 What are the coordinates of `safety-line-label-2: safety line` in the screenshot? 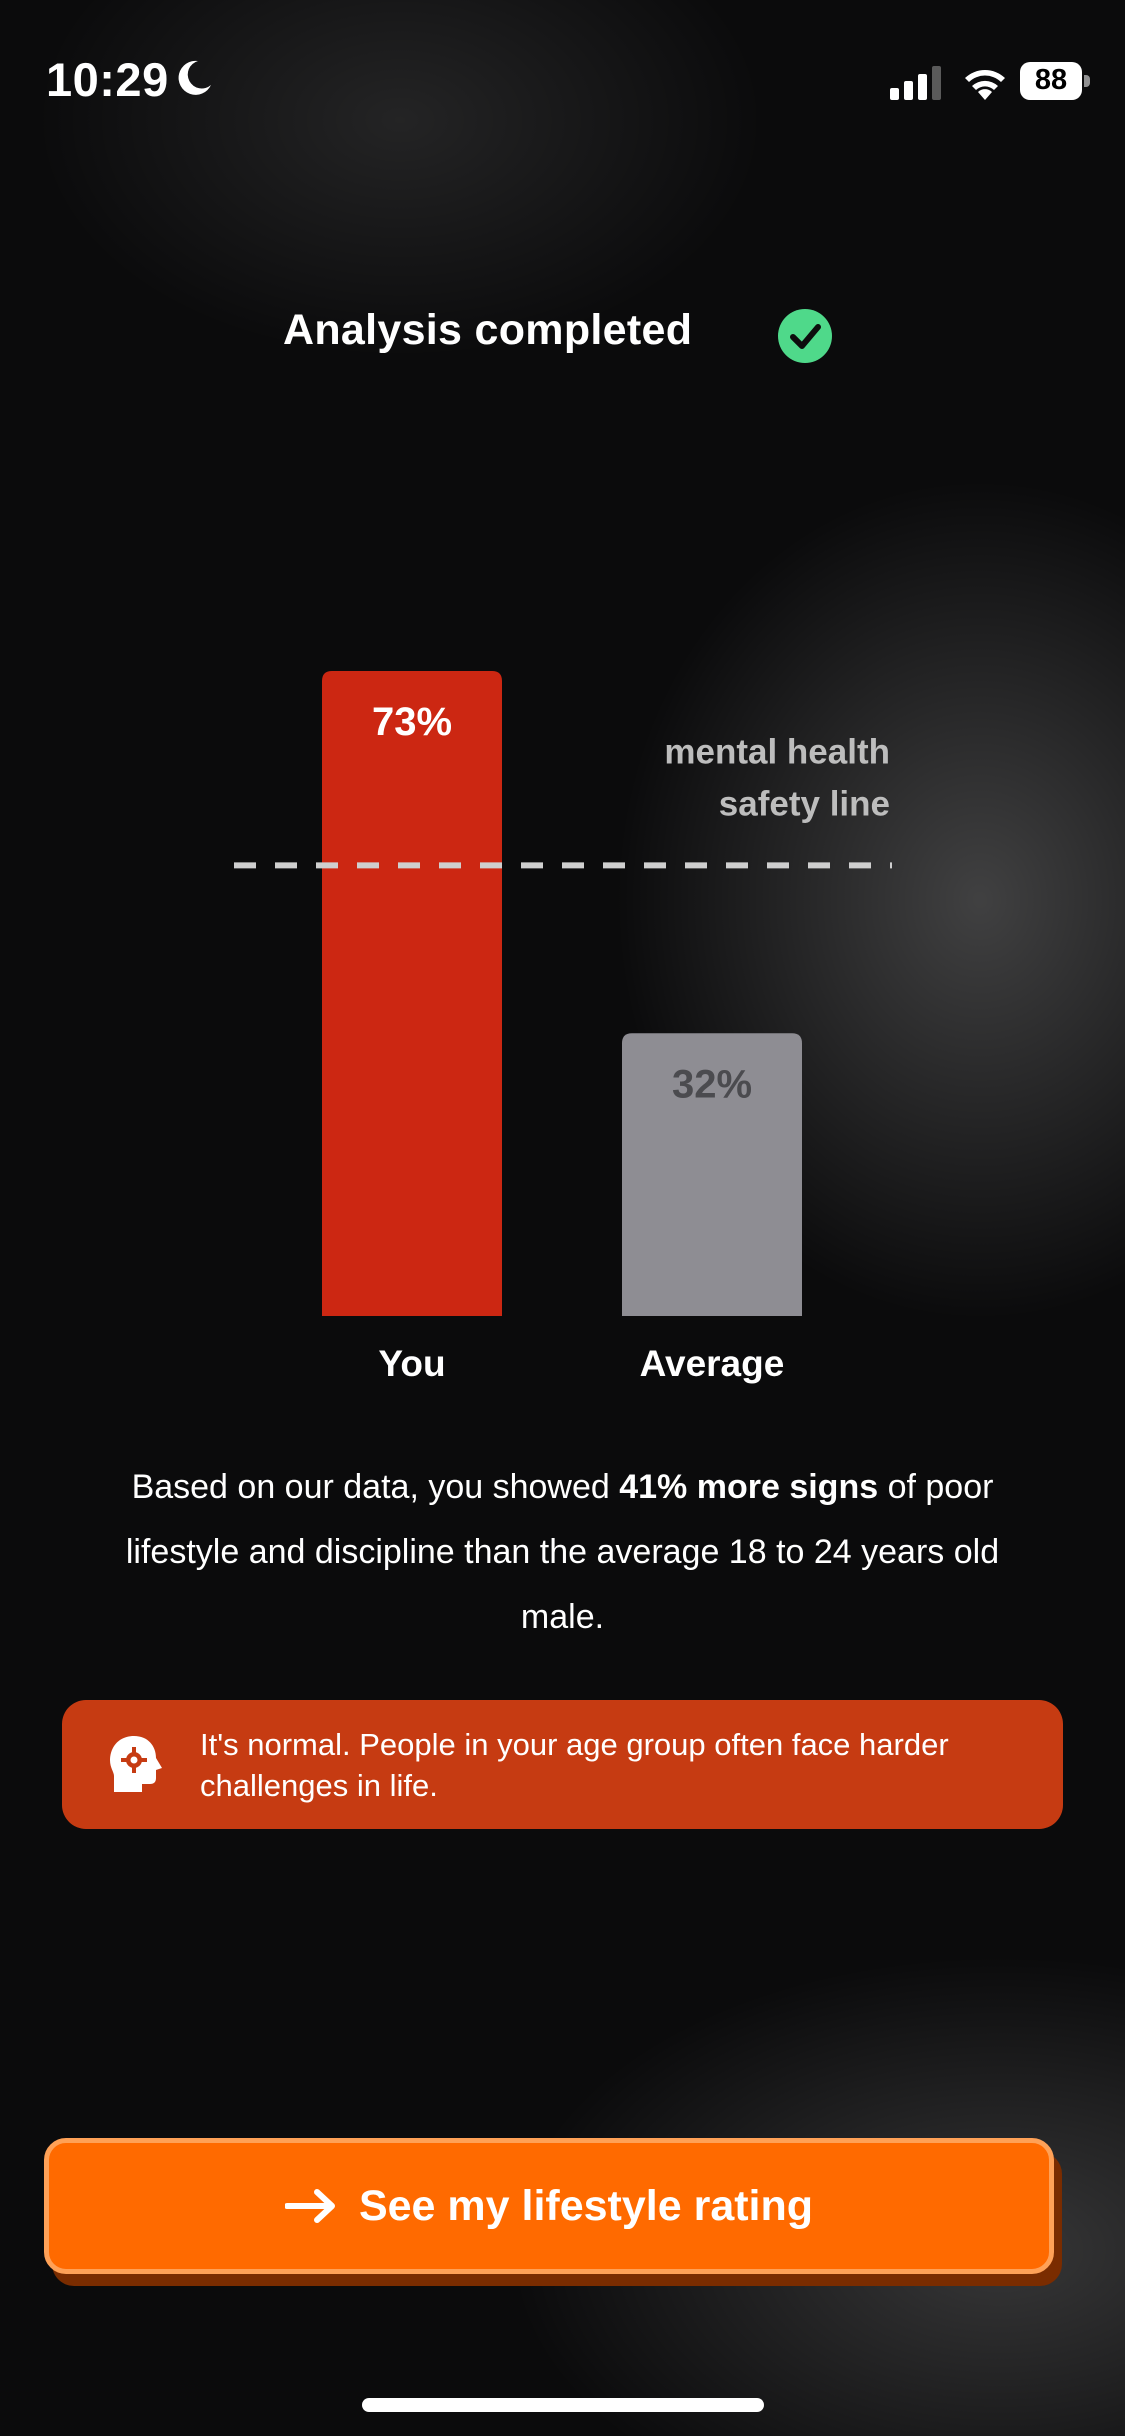 It's located at (804, 803).